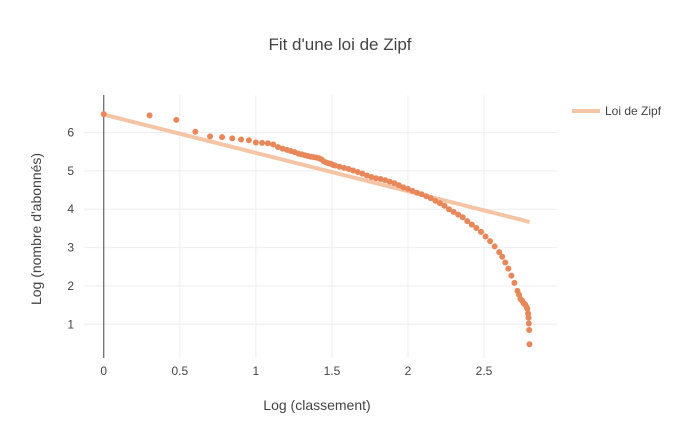 The width and height of the screenshot is (680, 437). Describe the element at coordinates (316, 405) in the screenshot. I see `x-axis-title: Log (classement)` at that location.